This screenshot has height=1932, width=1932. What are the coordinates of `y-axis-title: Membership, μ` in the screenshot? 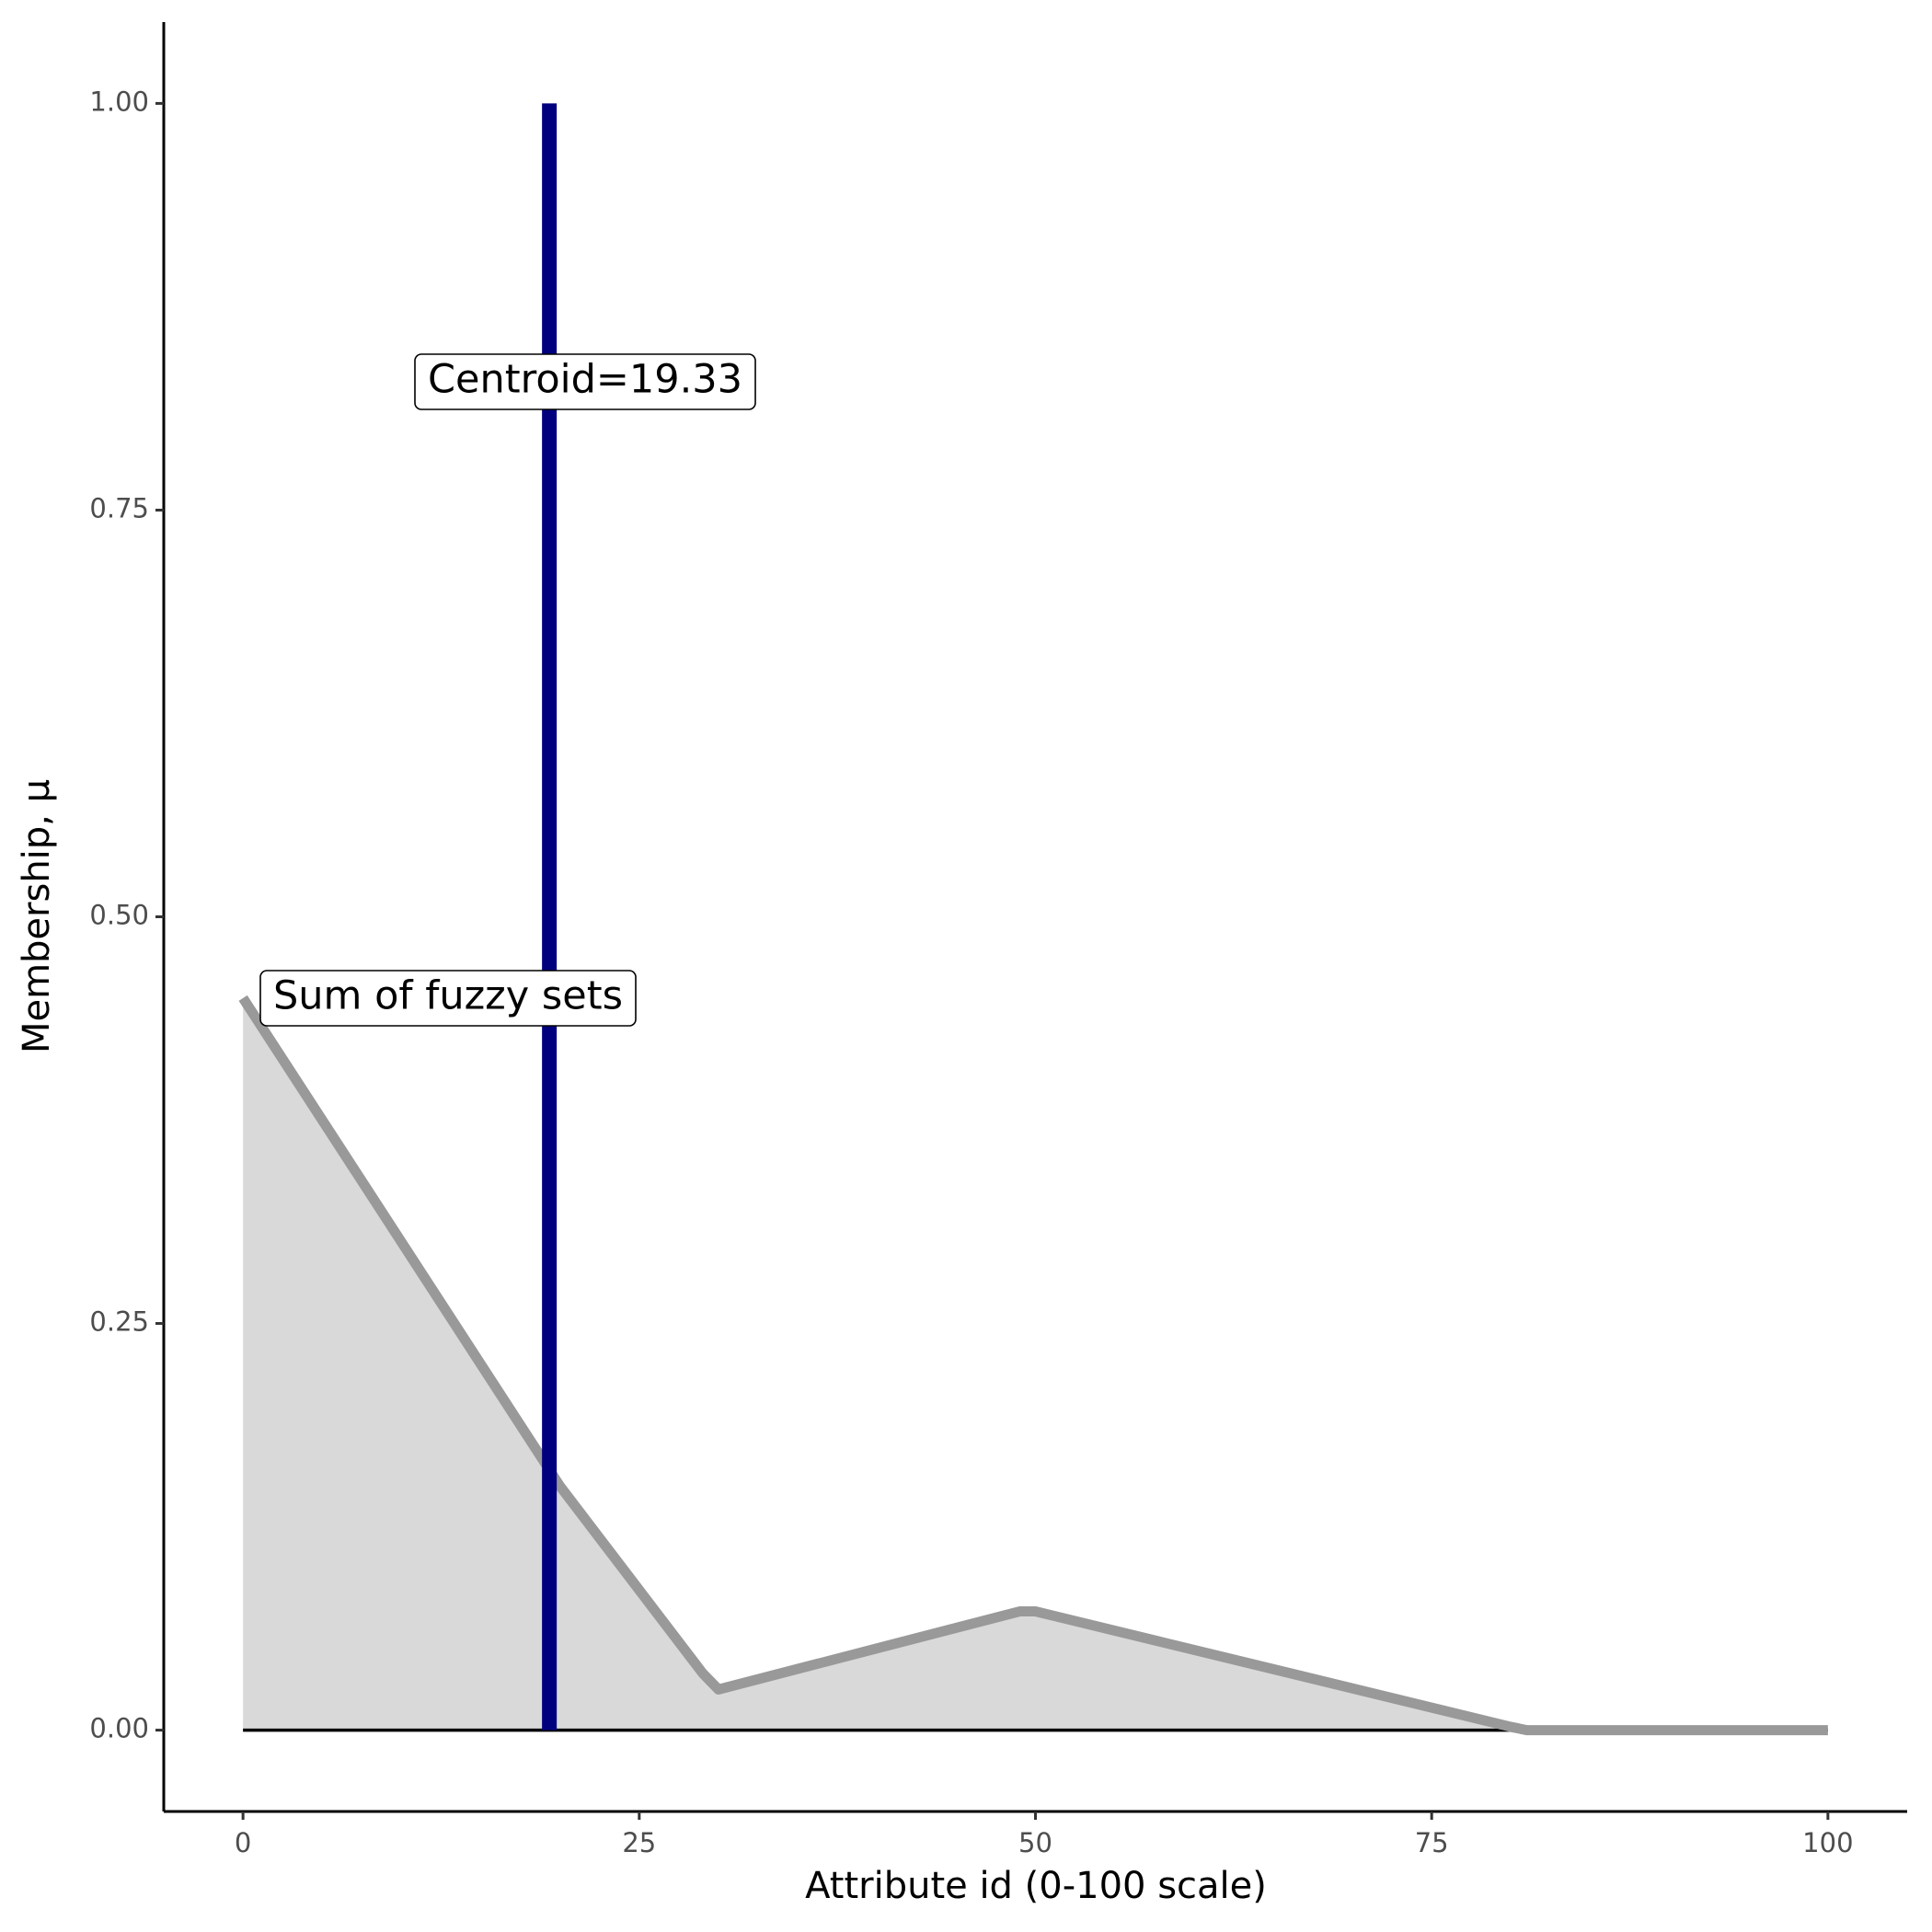 It's located at (37, 916).